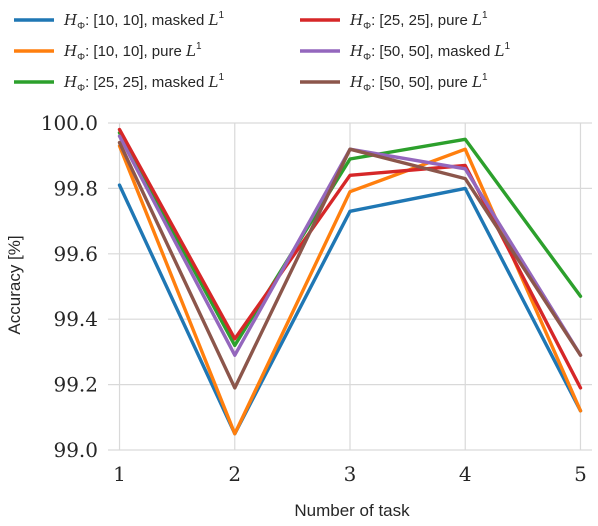 This screenshot has width=598, height=526. What do you see at coordinates (143, 21) in the screenshot?
I see `legend-label: HΦ: [10, 10], masked L1` at bounding box center [143, 21].